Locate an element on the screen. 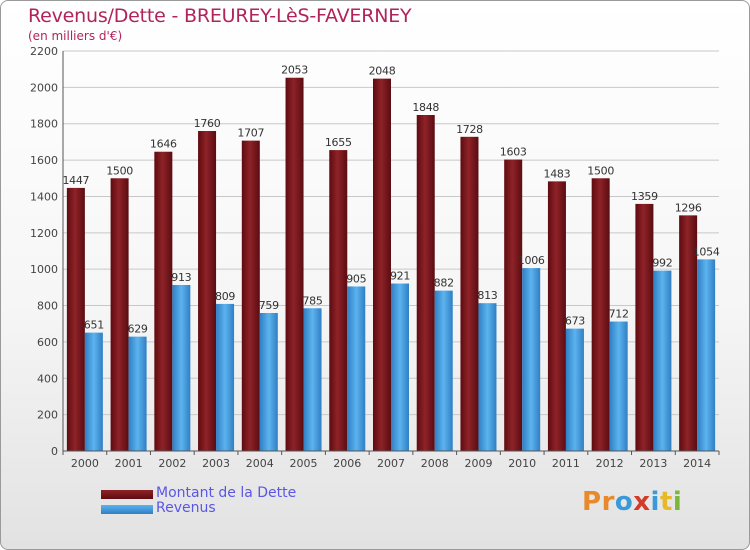  data-label-revenus: 809 is located at coordinates (225, 296).